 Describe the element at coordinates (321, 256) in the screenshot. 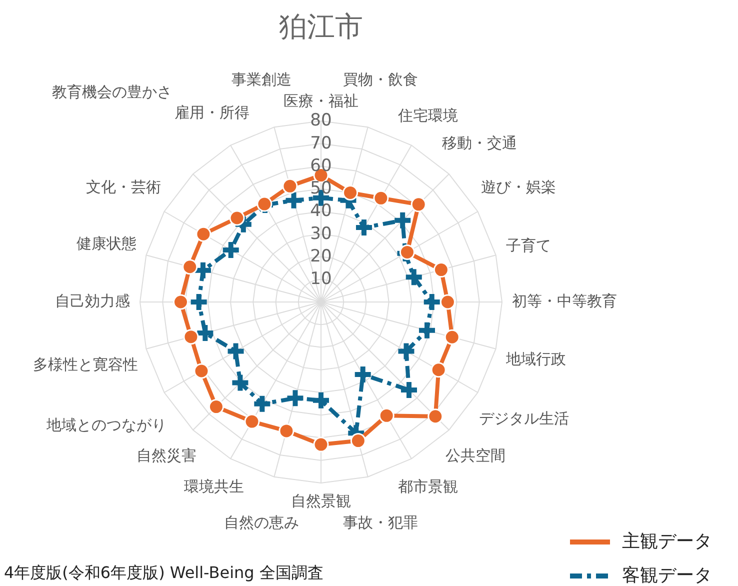

I see `y-tick-label: 20` at that location.